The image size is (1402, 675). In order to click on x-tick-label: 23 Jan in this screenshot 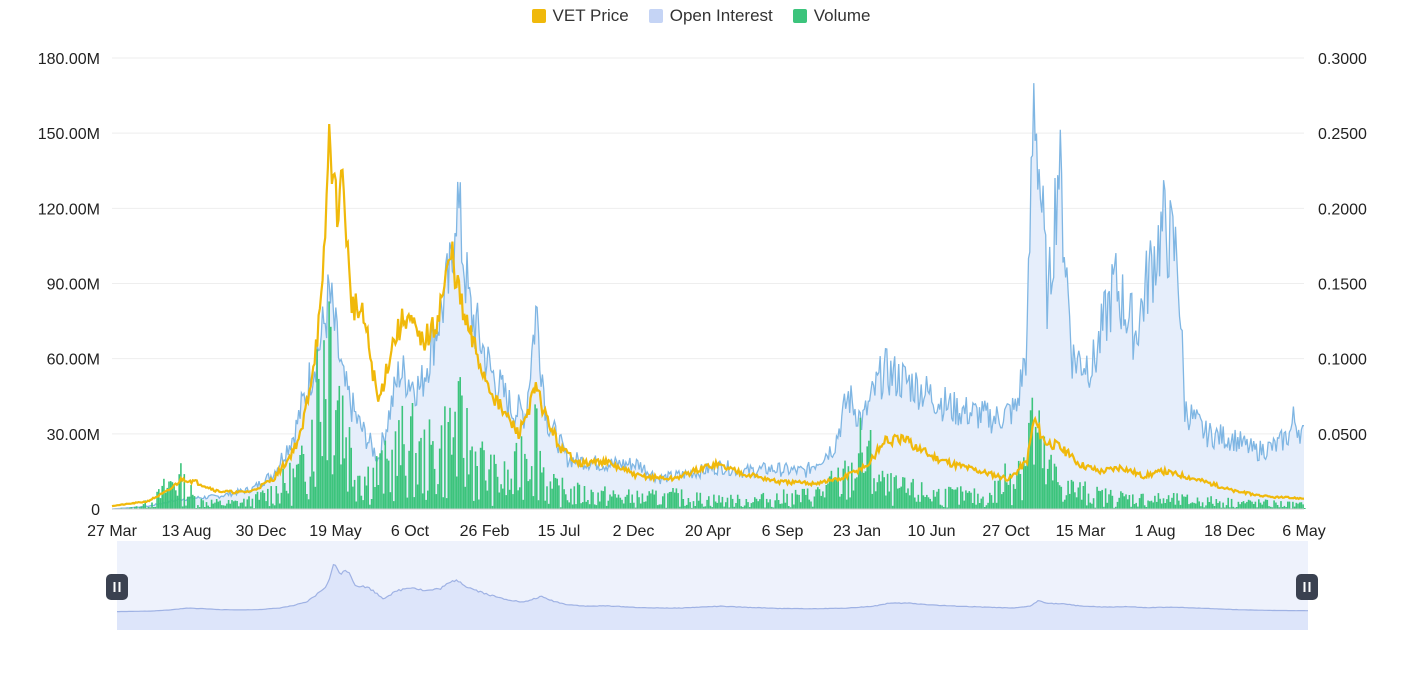, I will do `click(857, 531)`.